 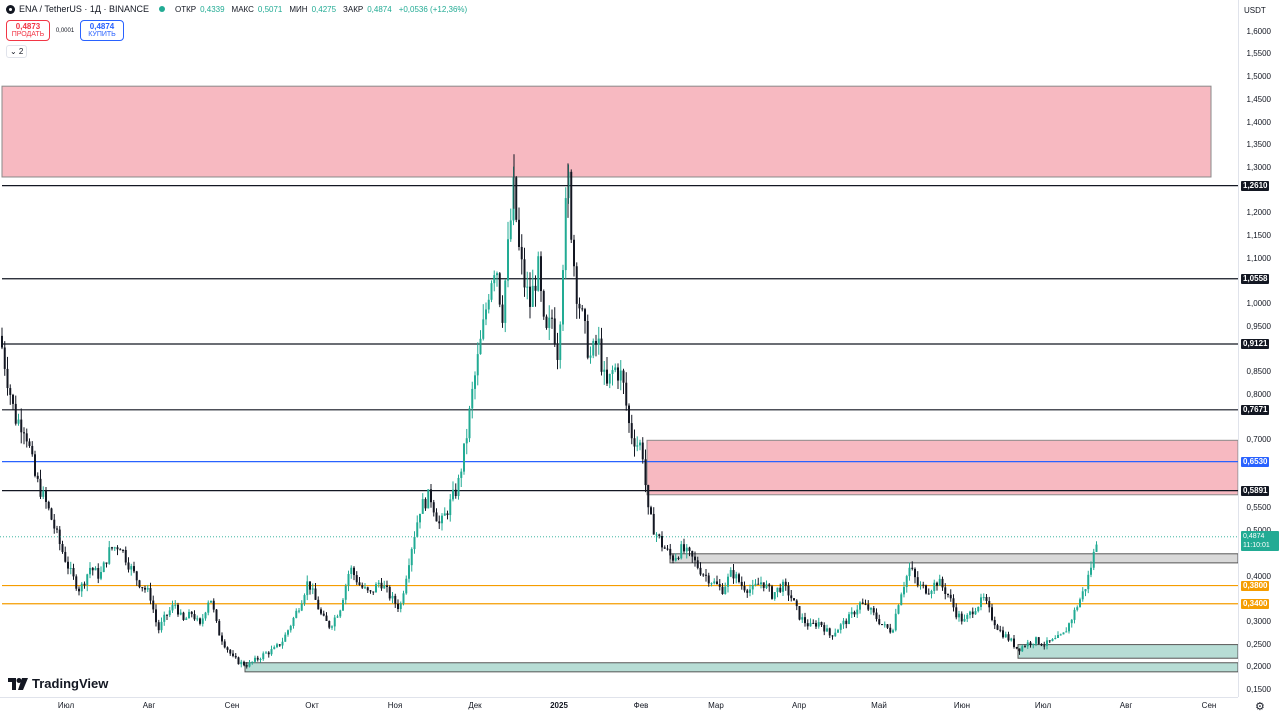 What do you see at coordinates (1258, 394) in the screenshot?
I see `price-tick-label: 0,8000` at bounding box center [1258, 394].